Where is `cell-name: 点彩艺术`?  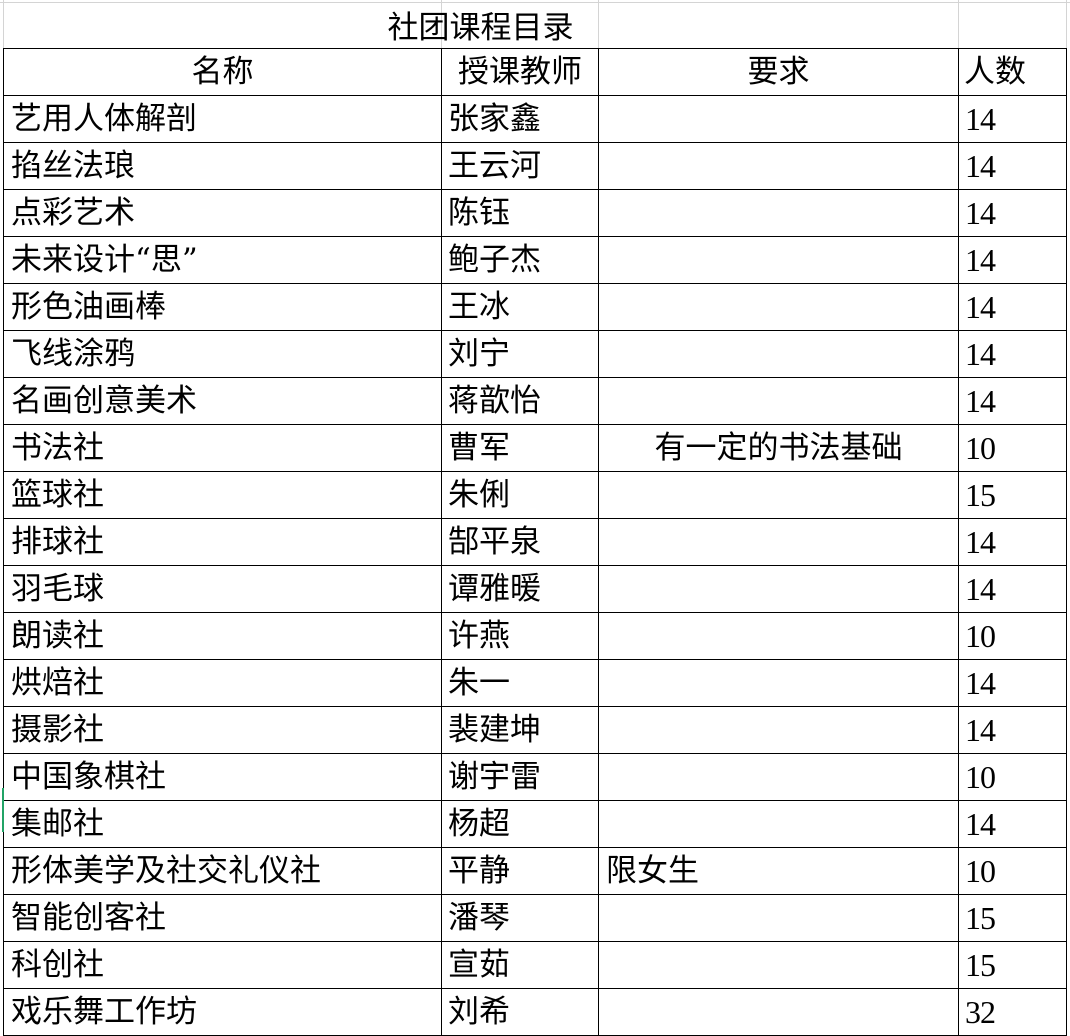 cell-name: 点彩艺术 is located at coordinates (222, 213).